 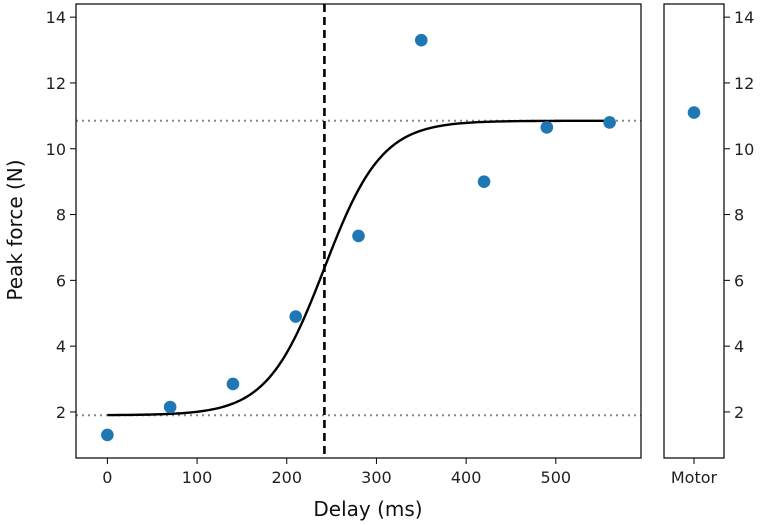 I want to click on right-y-tick-label: 12, so click(x=744, y=83).